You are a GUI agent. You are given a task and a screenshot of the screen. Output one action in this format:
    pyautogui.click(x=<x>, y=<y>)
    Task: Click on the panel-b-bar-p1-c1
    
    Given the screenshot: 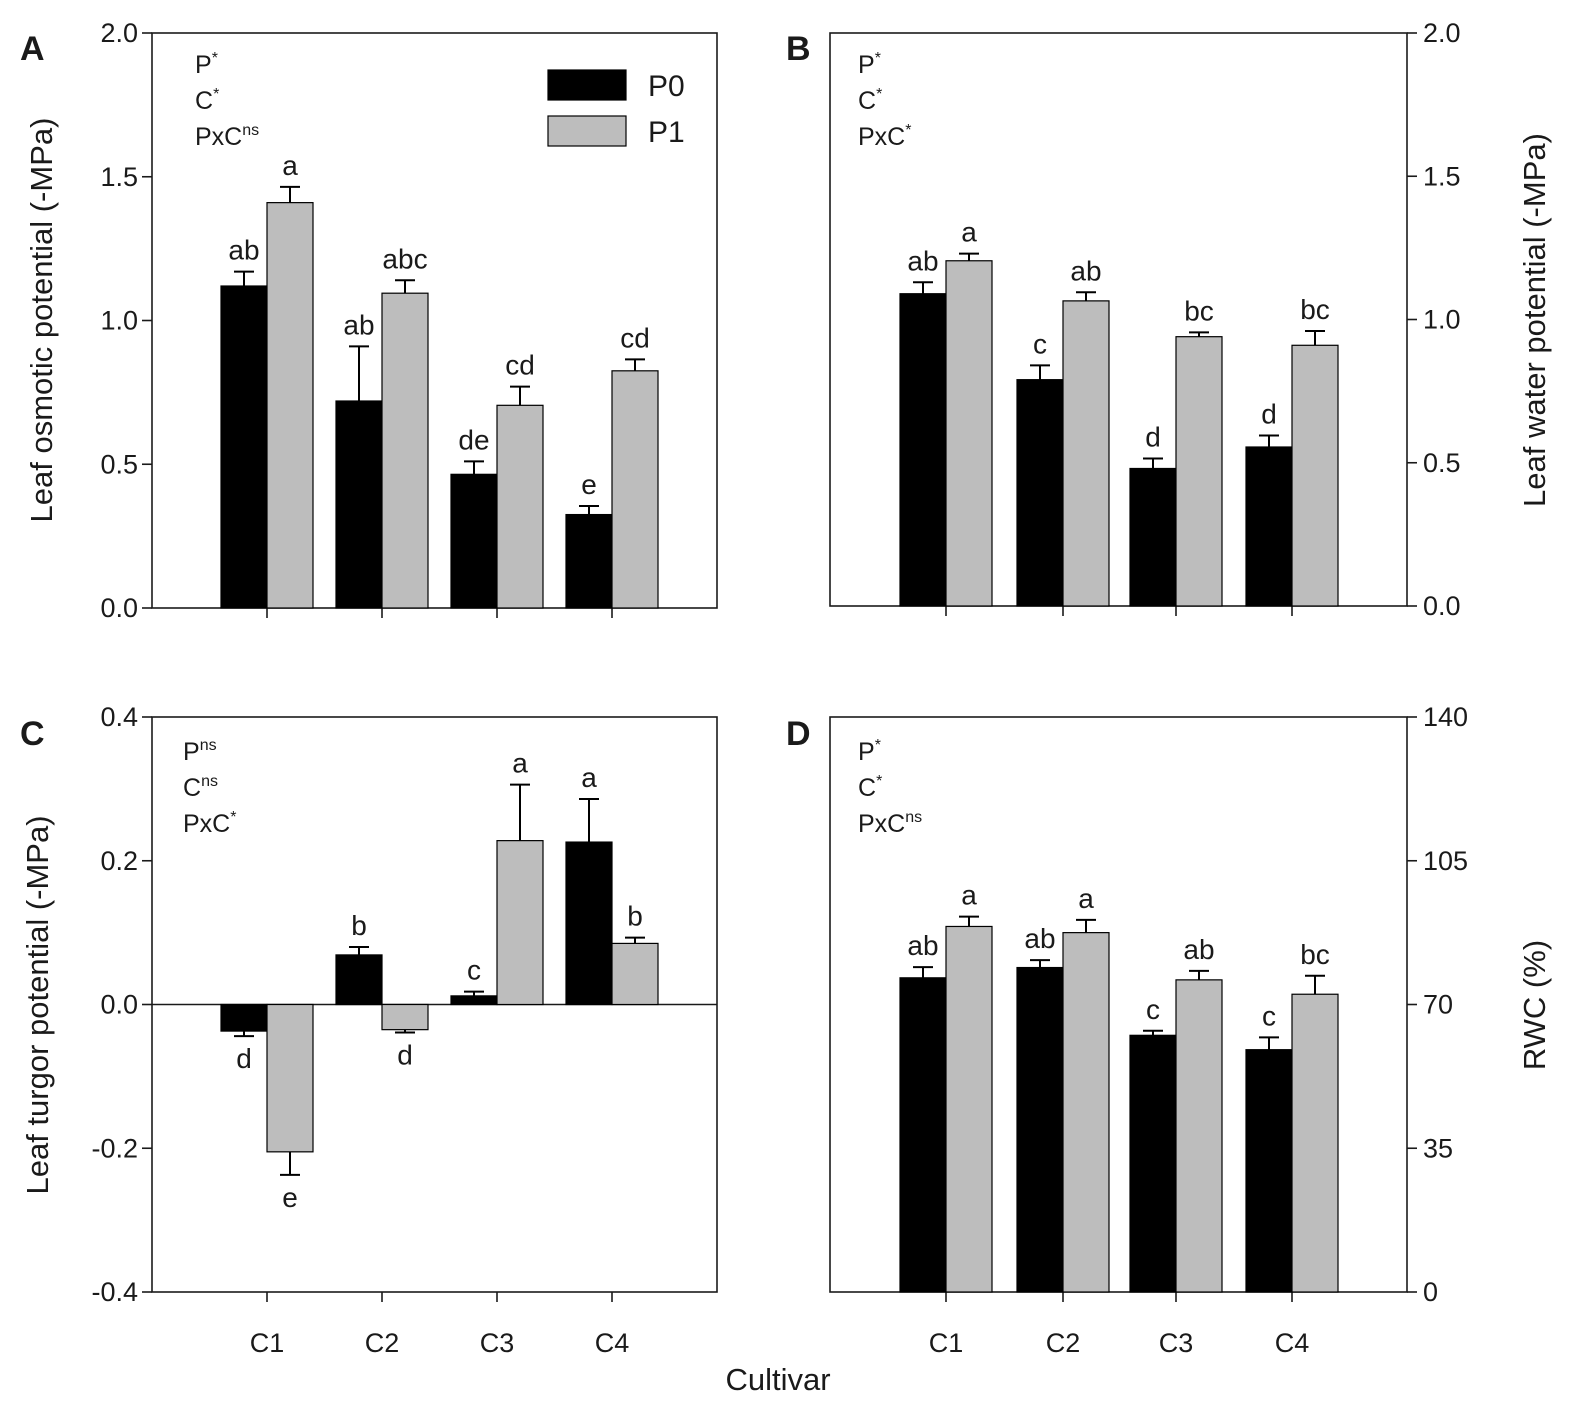 What is the action you would take?
    pyautogui.click(x=969, y=433)
    